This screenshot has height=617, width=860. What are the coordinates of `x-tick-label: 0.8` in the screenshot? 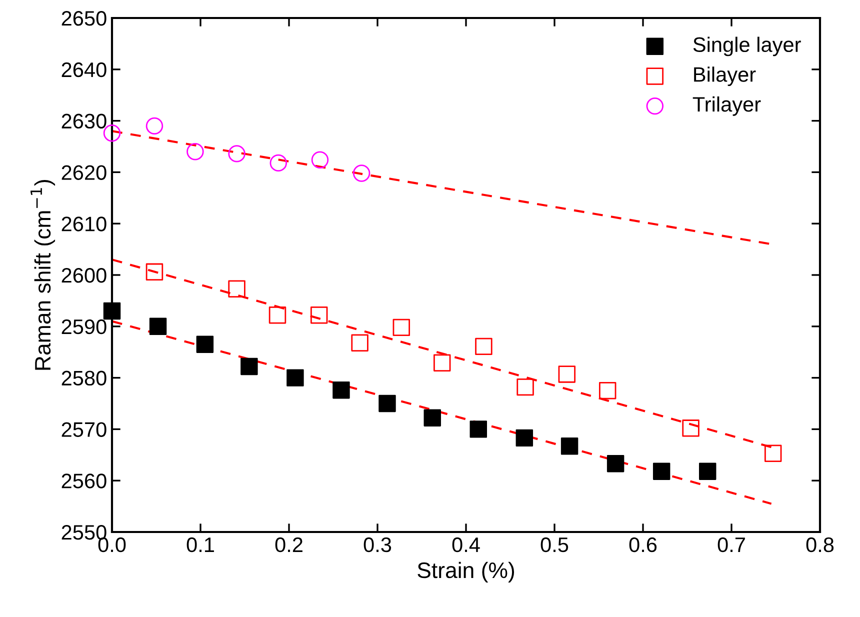 It's located at (820, 544).